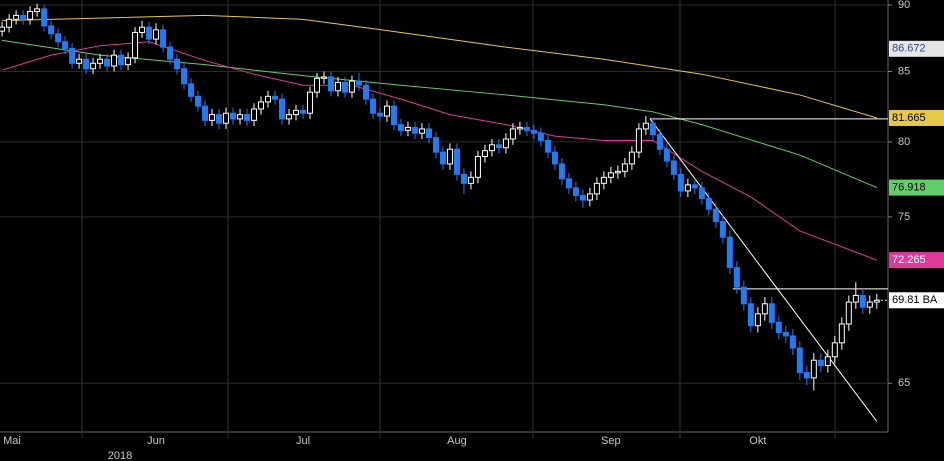 This screenshot has height=461, width=944. I want to click on year-label: 2018, so click(120, 455).